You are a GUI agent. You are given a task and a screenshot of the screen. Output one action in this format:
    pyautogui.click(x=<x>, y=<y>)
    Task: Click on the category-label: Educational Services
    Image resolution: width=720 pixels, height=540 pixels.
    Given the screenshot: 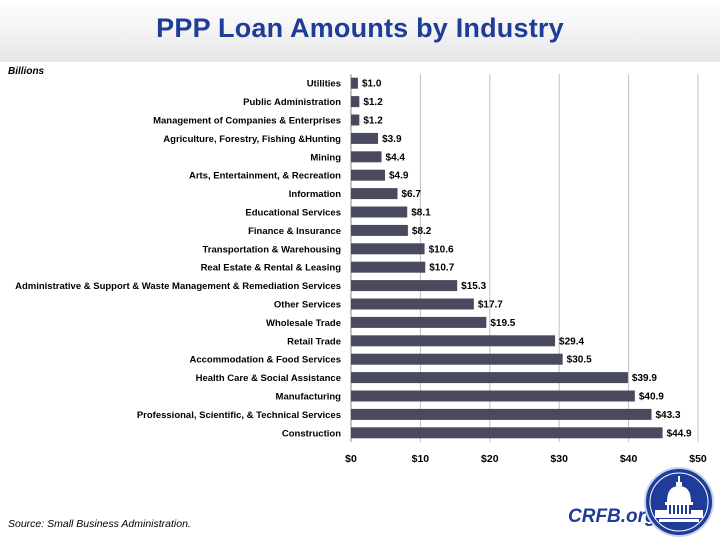 What is the action you would take?
    pyautogui.click(x=293, y=213)
    